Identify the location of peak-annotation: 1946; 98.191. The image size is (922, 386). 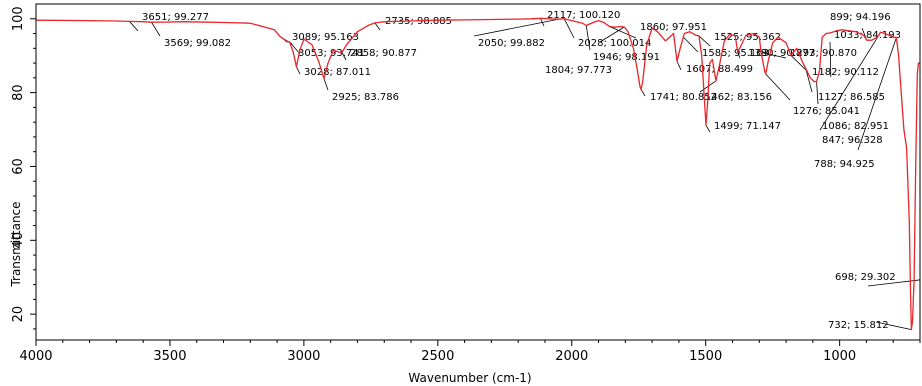
(626, 57).